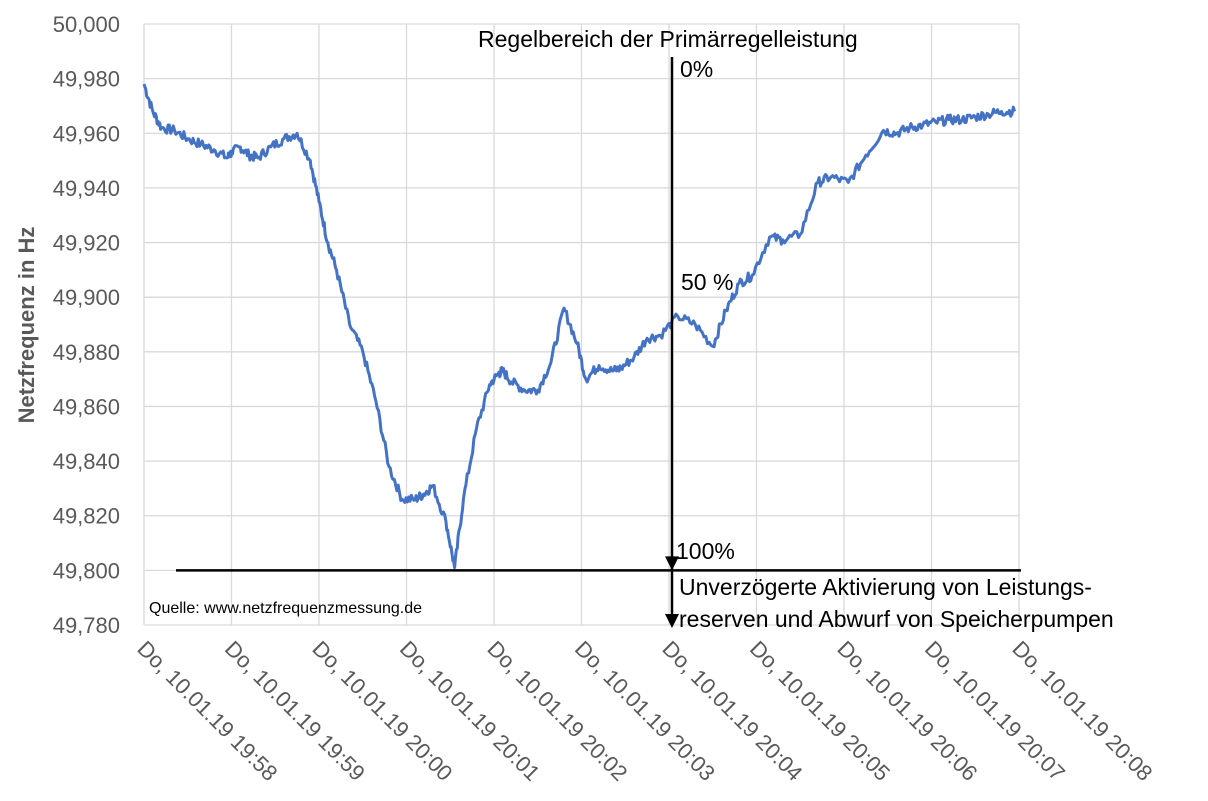 The image size is (1208, 801). Describe the element at coordinates (86, 297) in the screenshot. I see `y-tick-label: 49,900` at that location.